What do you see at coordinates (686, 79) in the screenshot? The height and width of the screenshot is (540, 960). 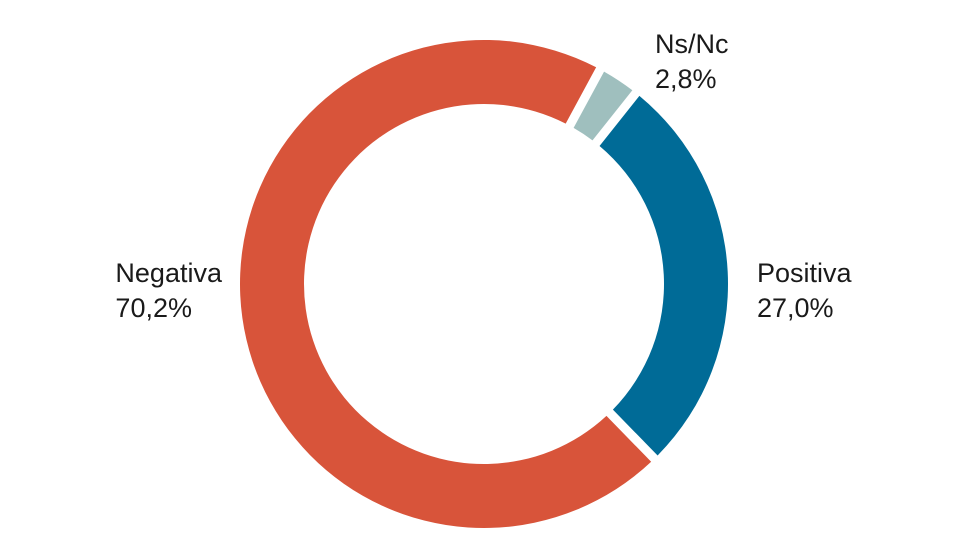 I see `slice-value-nsnc: 2,8%` at bounding box center [686, 79].